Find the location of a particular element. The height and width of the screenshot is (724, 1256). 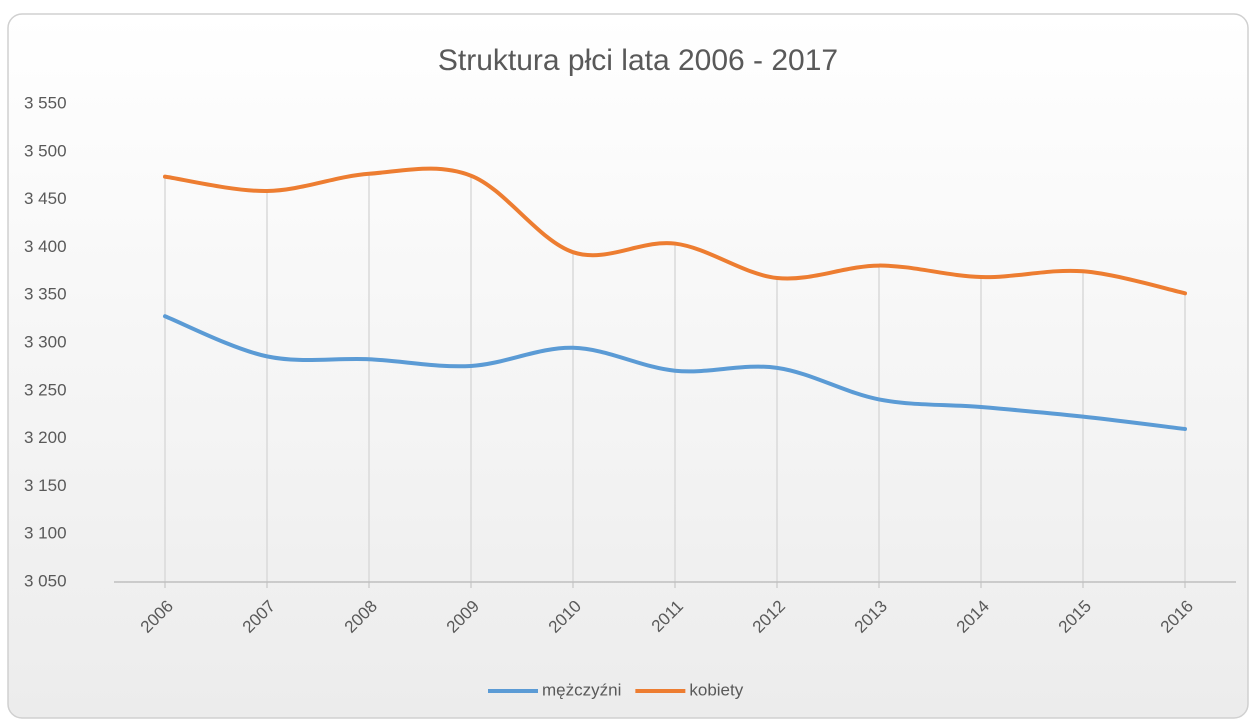

chart-title: Struktura płci lata 2006 - 2017 is located at coordinates (638, 60).